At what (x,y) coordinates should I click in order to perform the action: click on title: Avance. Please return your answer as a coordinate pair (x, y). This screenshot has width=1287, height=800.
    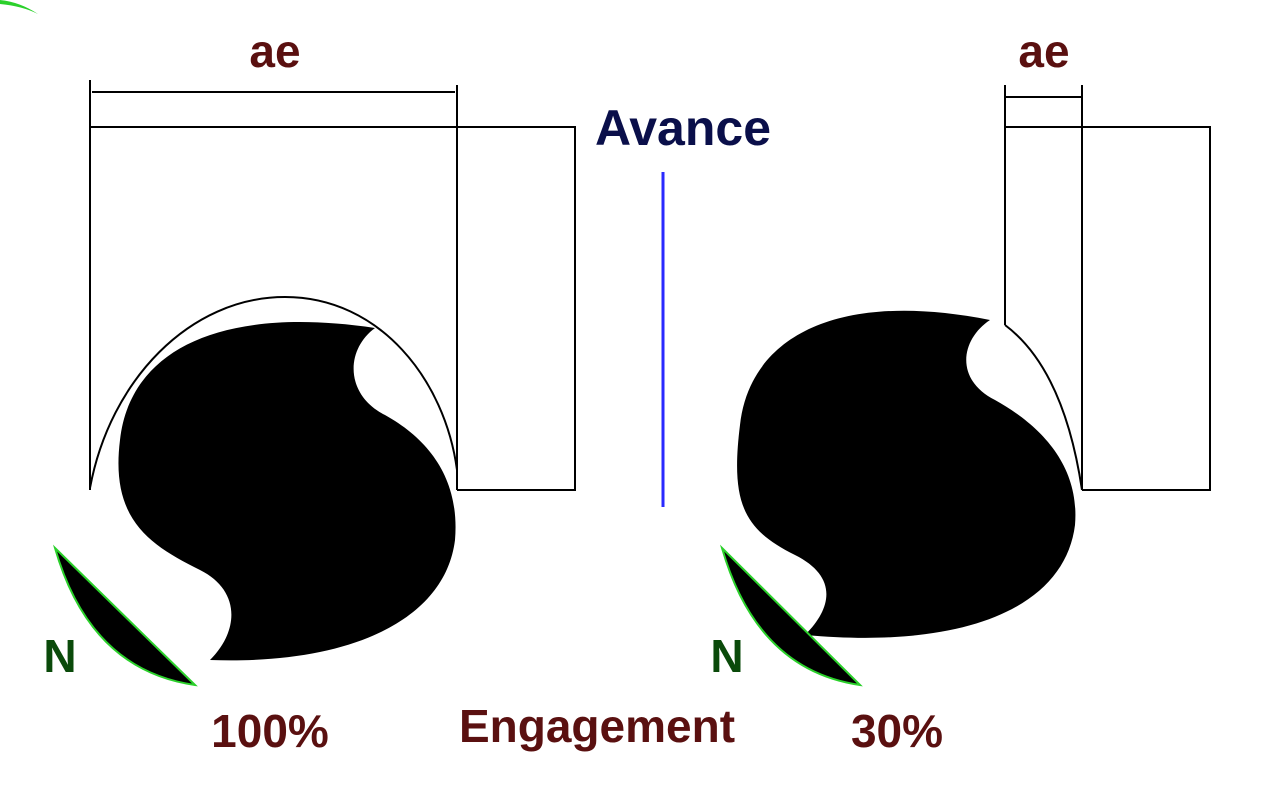
    Looking at the image, I should click on (683, 128).